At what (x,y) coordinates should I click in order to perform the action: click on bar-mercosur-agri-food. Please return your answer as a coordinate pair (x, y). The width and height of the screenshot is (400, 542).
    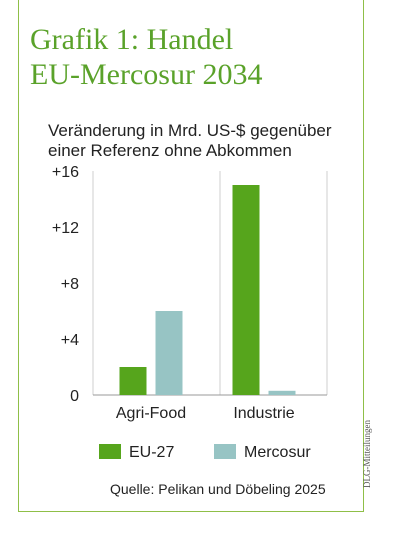
    Looking at the image, I should click on (169, 353).